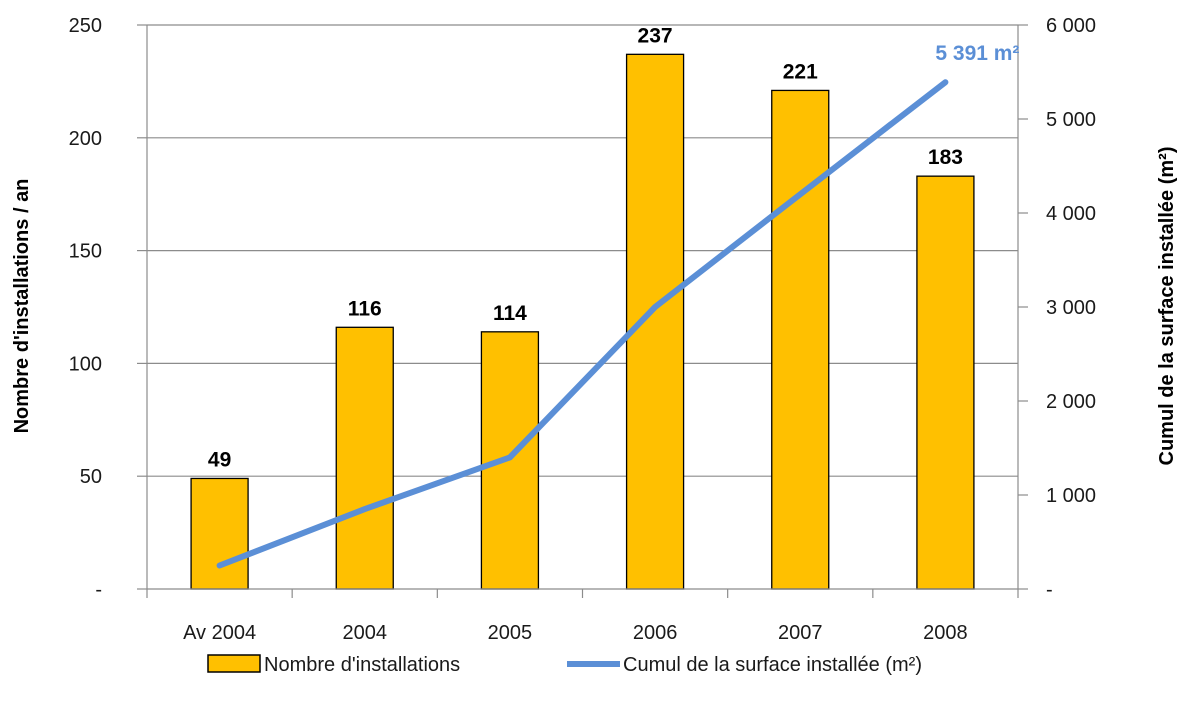  I want to click on y-tick-label: 100, so click(85, 364).